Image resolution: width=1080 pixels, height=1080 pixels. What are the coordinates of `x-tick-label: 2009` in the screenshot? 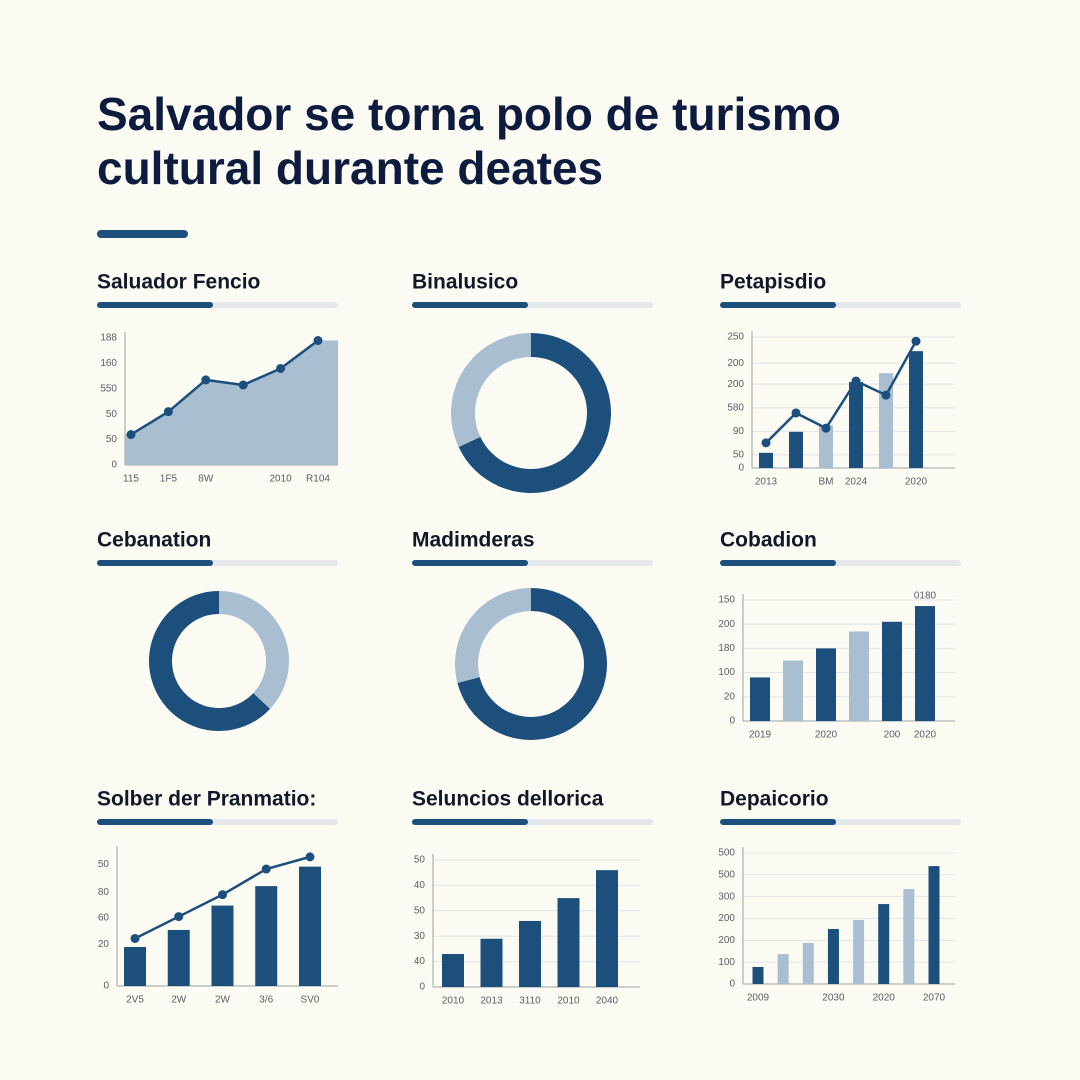 It's located at (758, 998).